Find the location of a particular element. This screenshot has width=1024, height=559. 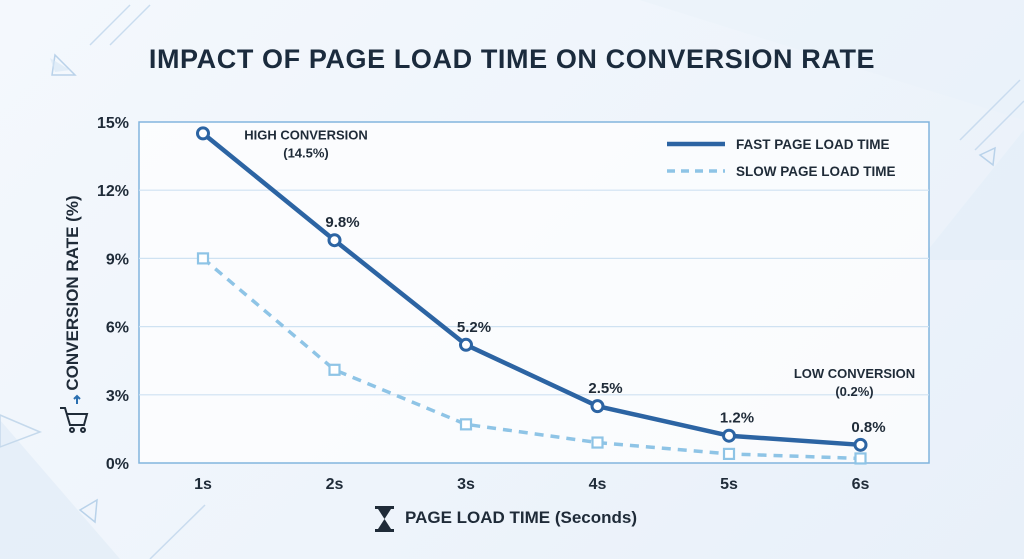

x-tick-label: 2s is located at coordinates (335, 484).